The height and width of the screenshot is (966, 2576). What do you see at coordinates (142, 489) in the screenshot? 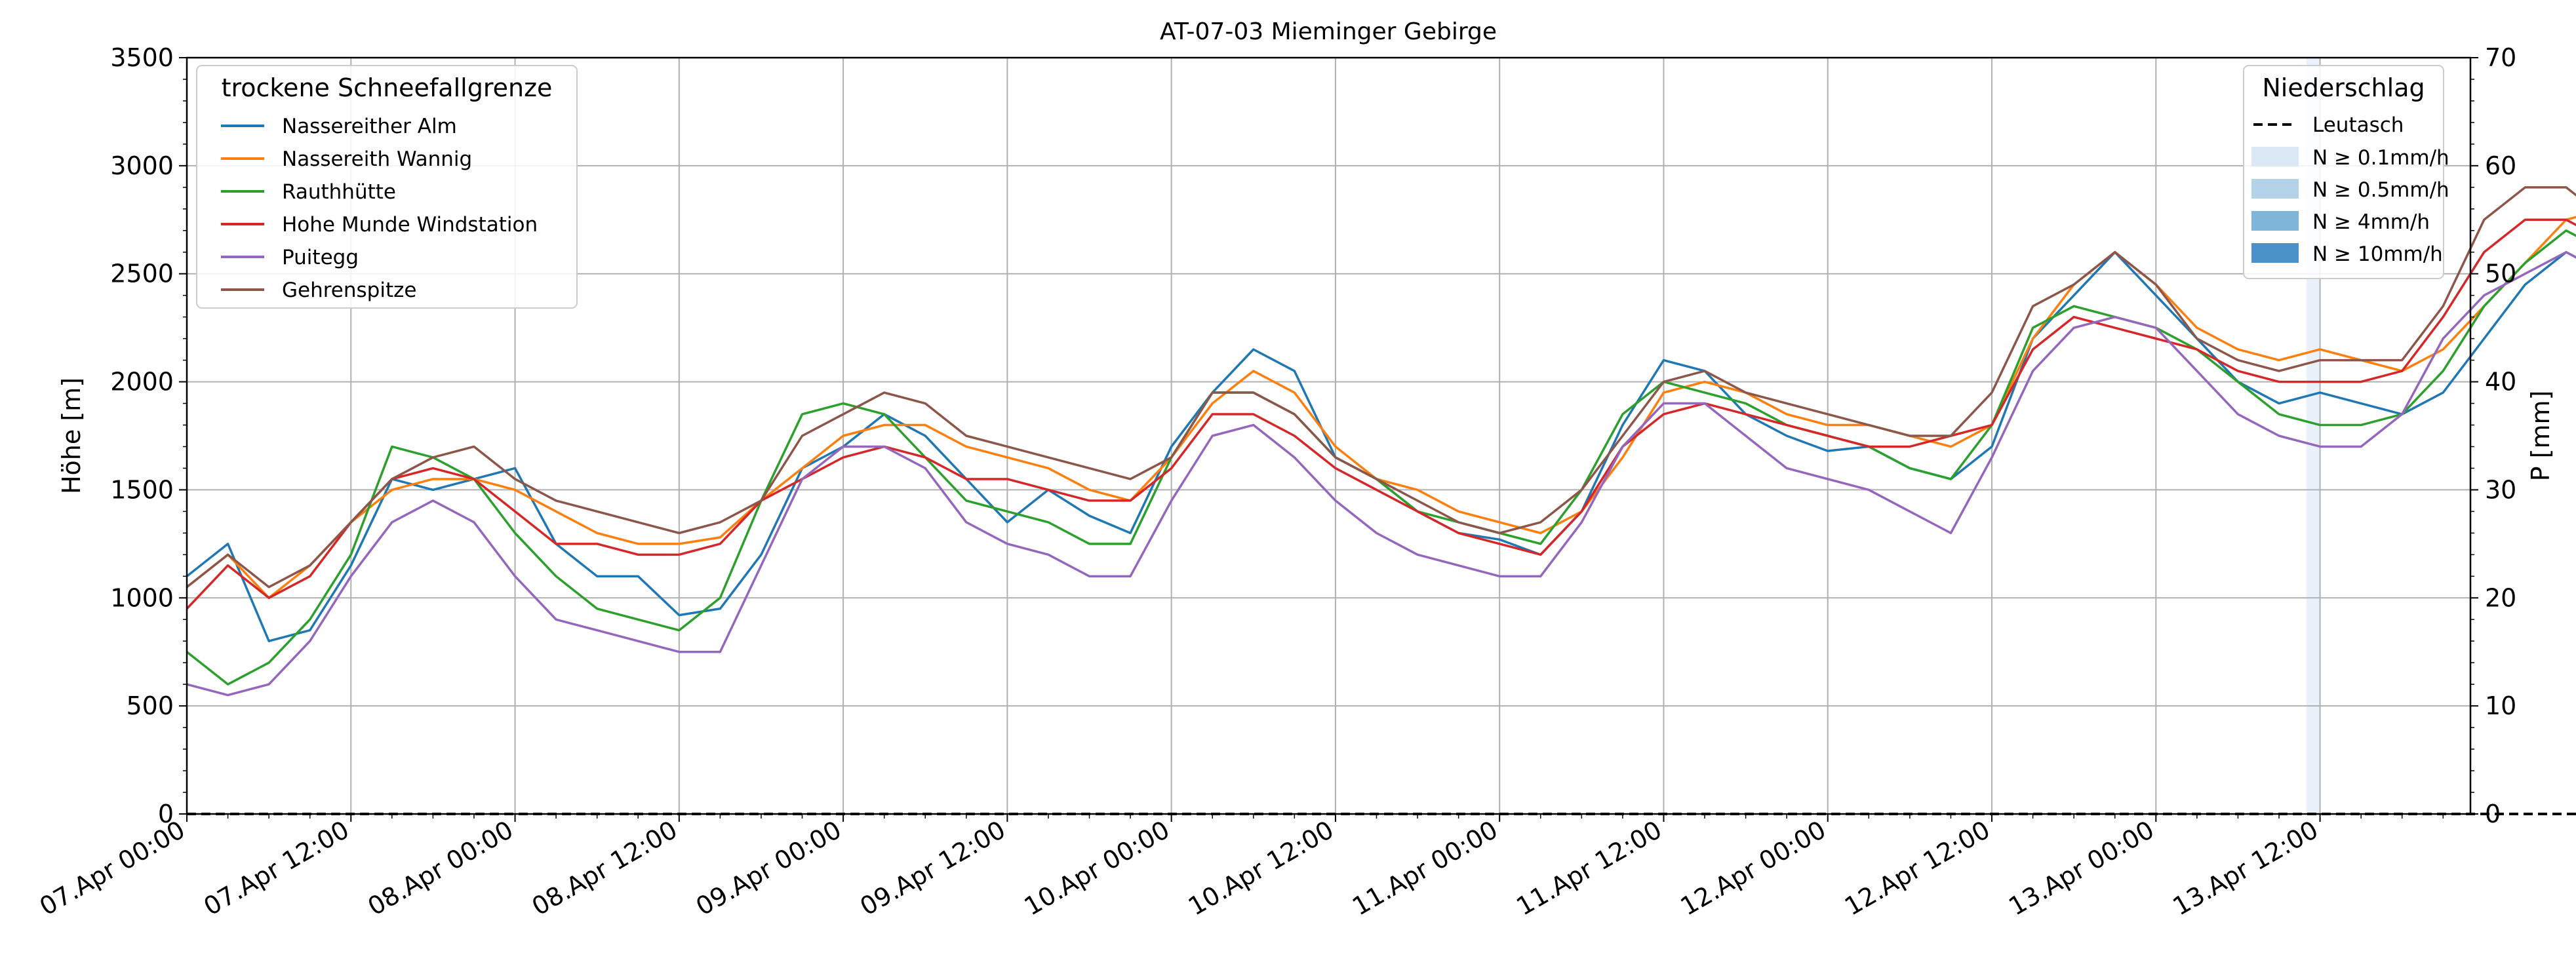
I see `y-tick-label: 1500` at bounding box center [142, 489].